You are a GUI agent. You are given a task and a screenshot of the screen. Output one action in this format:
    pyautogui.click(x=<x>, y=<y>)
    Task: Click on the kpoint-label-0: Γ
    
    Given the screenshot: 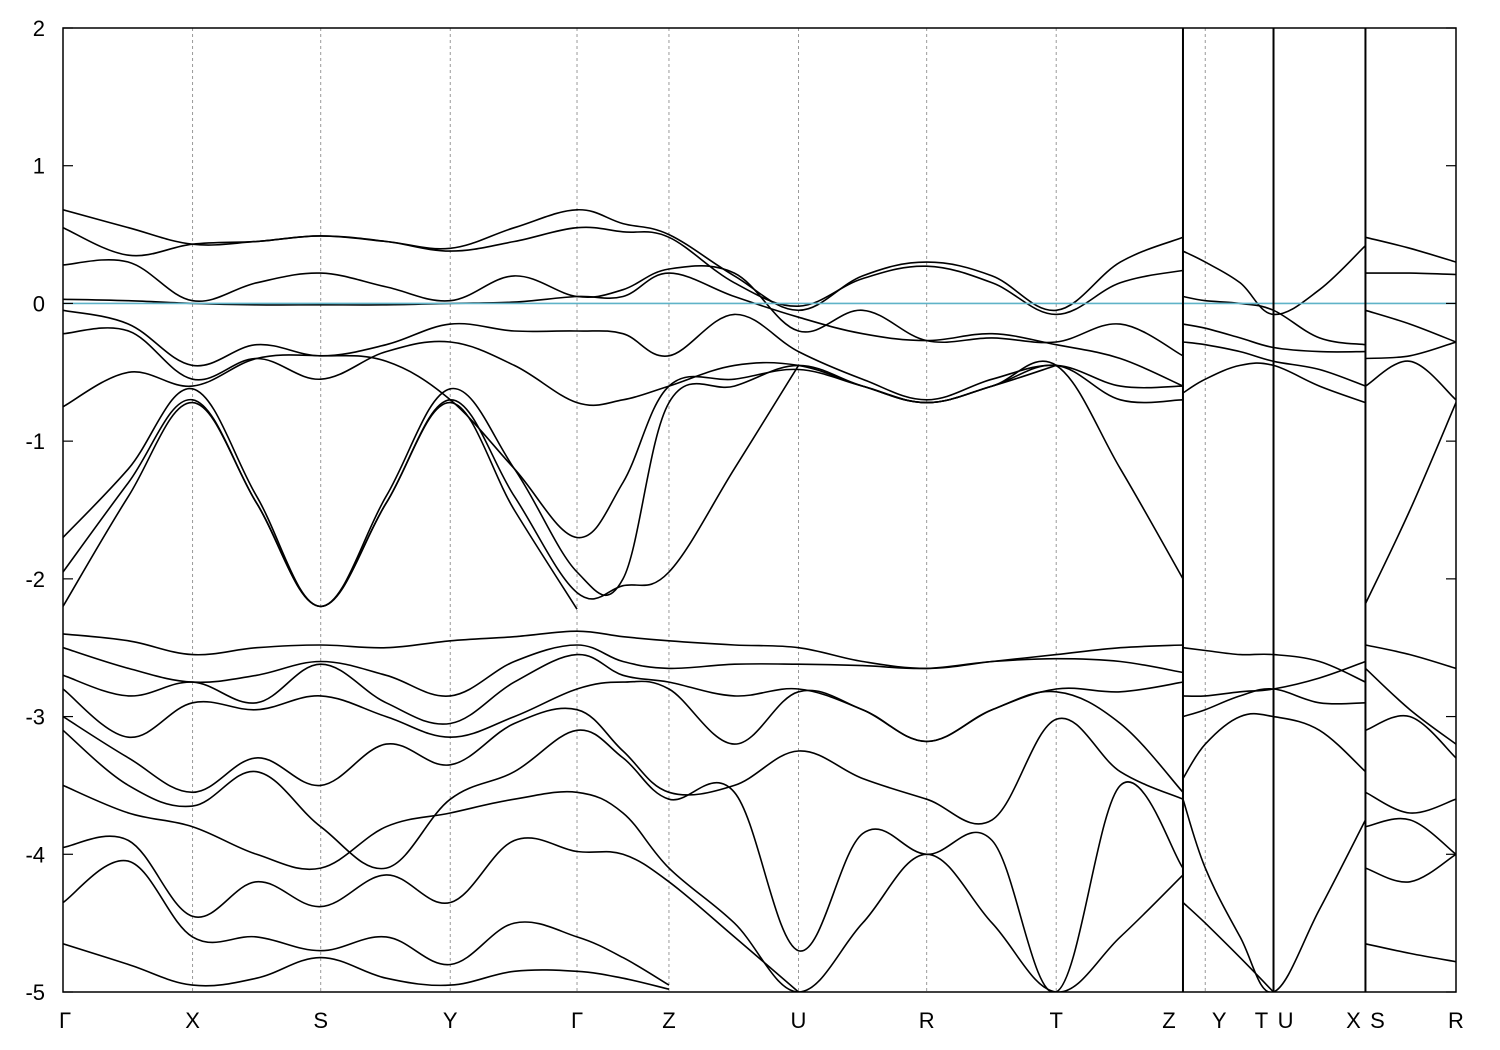 What is the action you would take?
    pyautogui.click(x=65, y=1020)
    